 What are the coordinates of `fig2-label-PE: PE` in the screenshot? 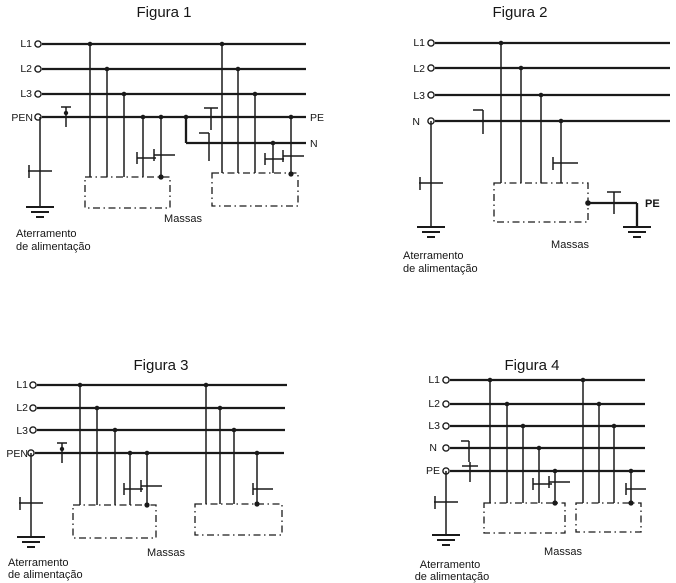 It's located at (652, 204).